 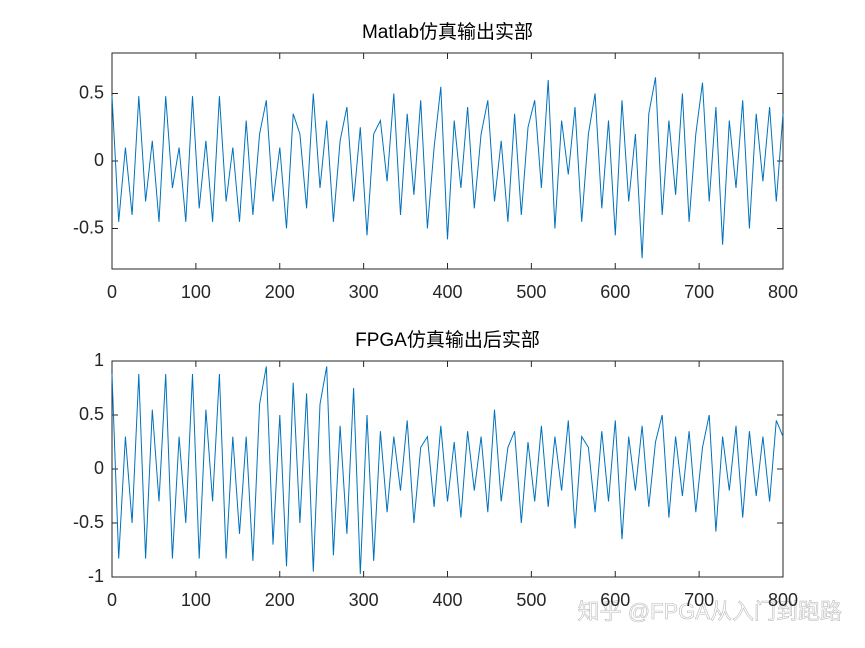 What do you see at coordinates (99, 360) in the screenshot?
I see `y-tick-label: 1` at bounding box center [99, 360].